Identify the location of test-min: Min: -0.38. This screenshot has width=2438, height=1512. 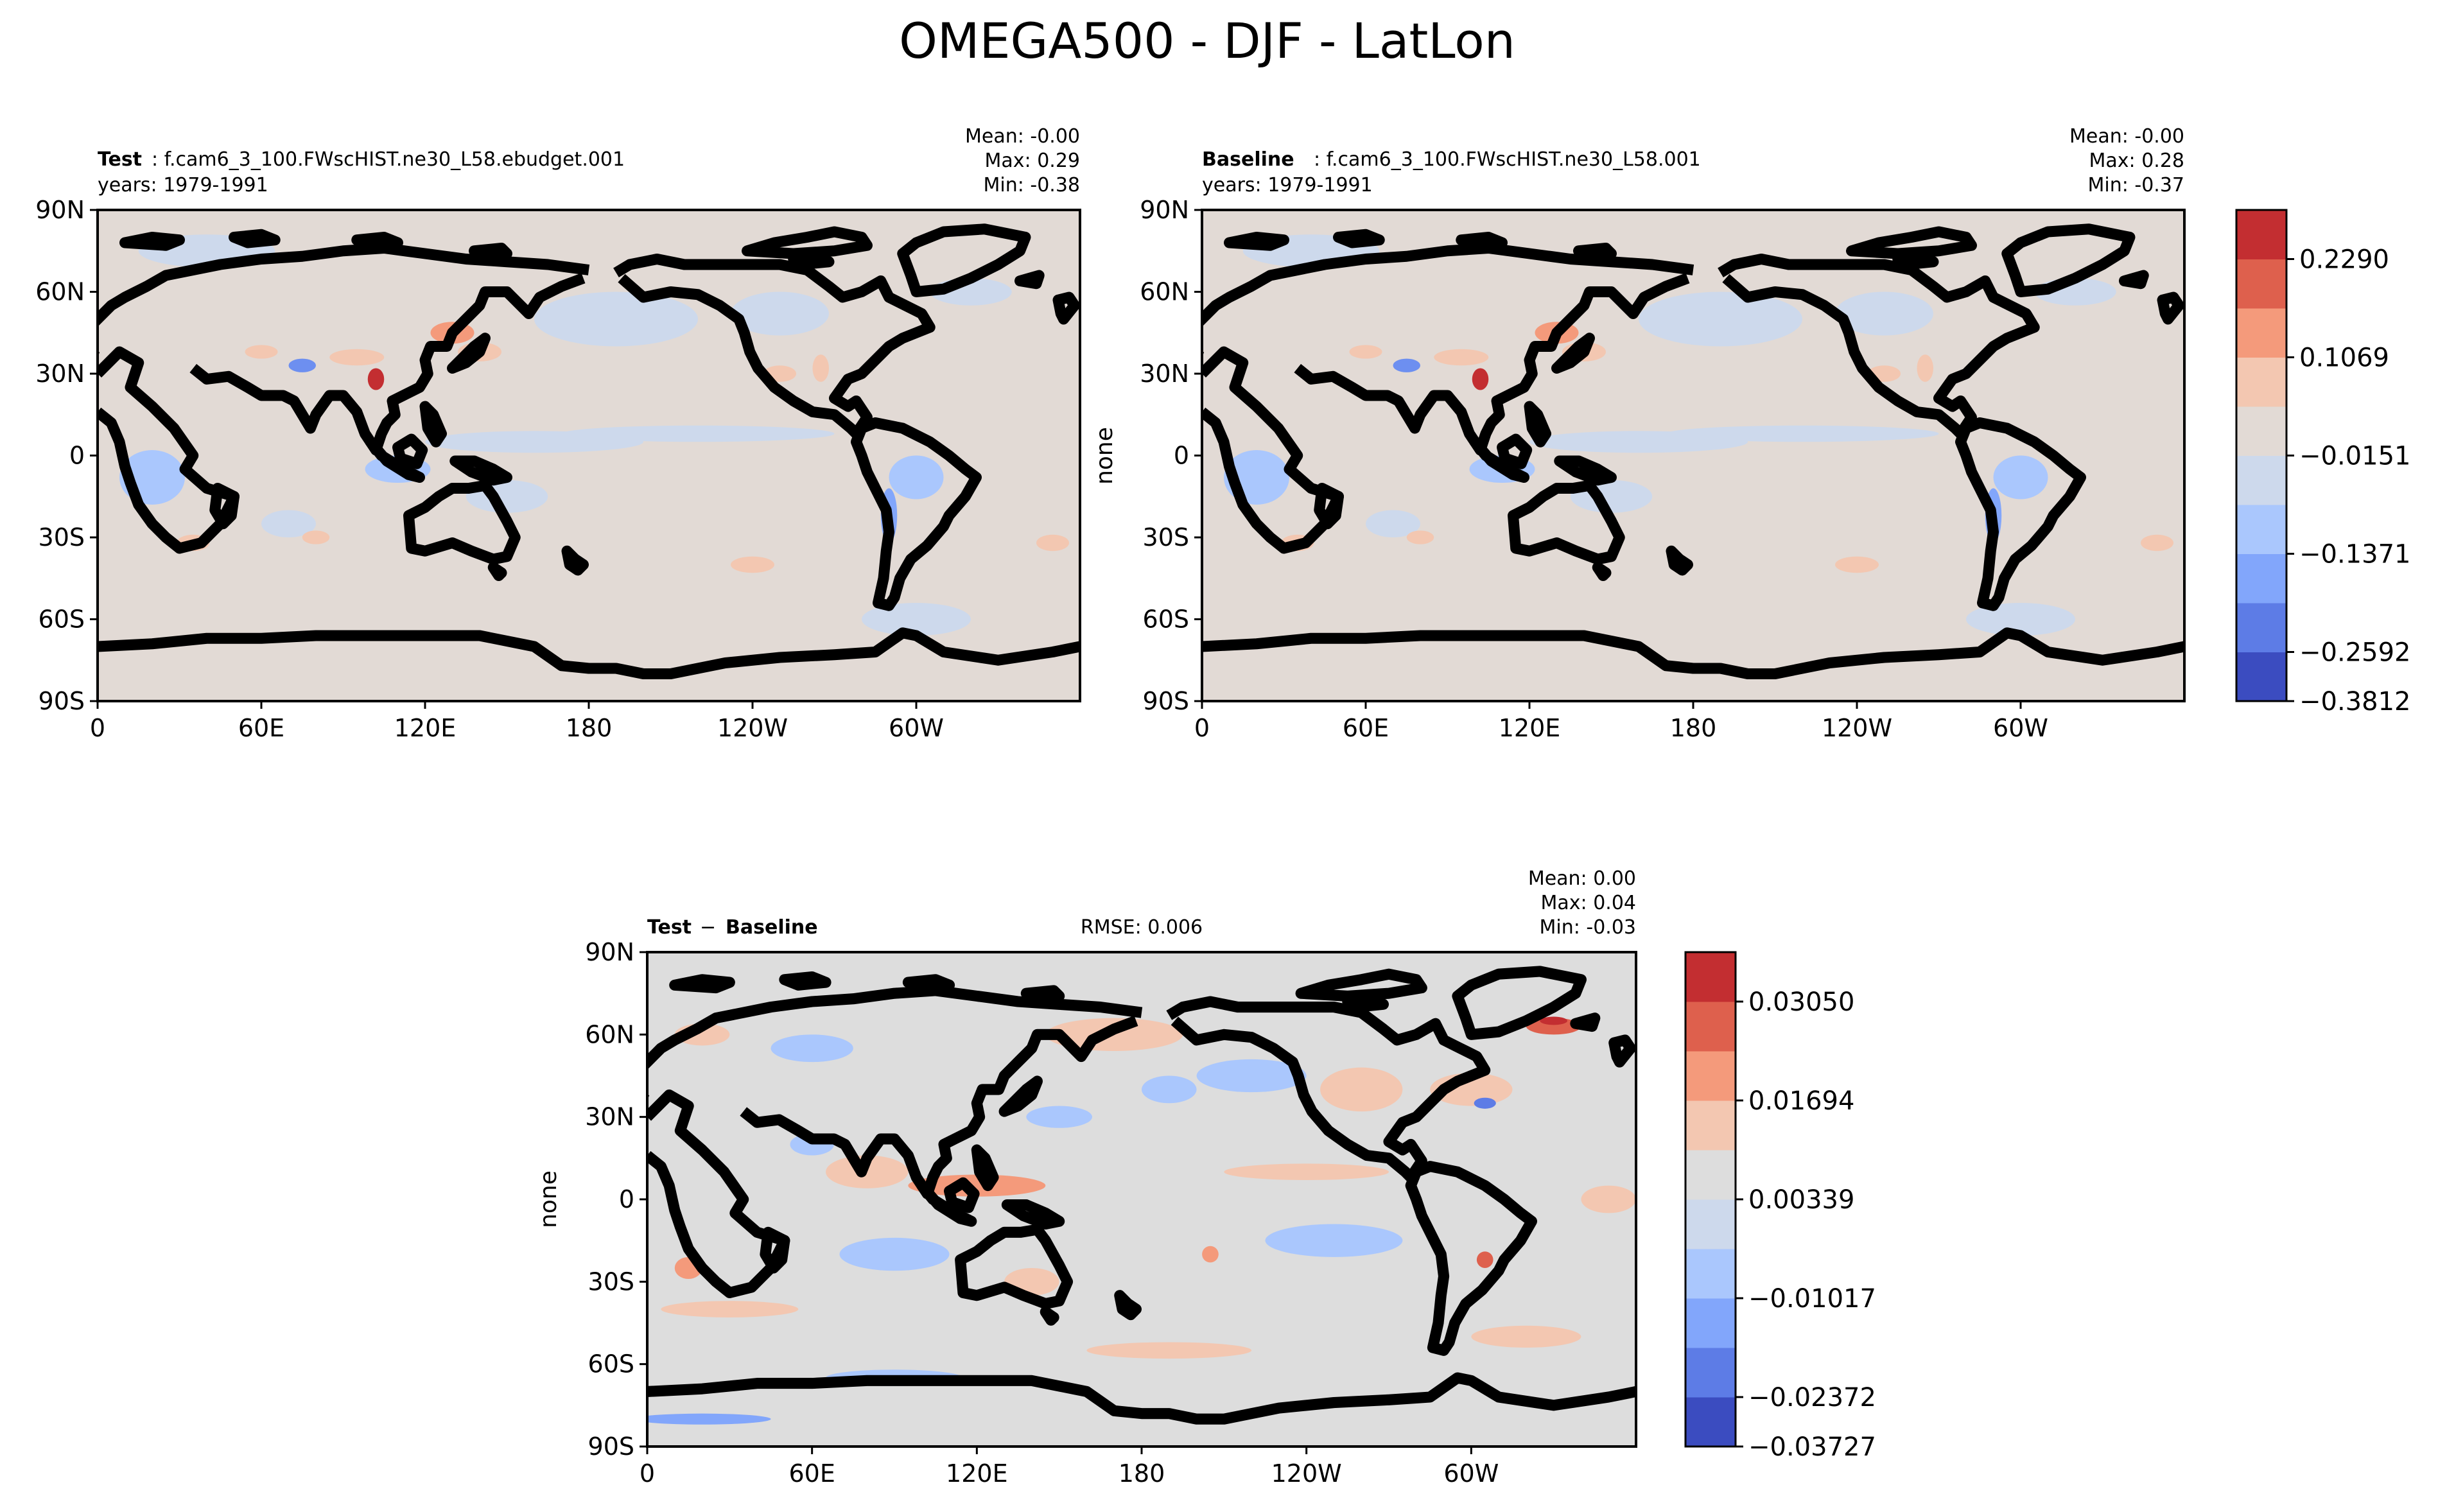
(1032, 185).